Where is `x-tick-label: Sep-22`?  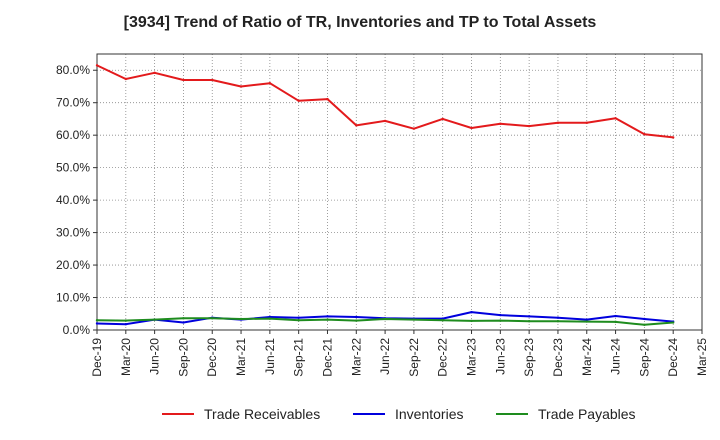
x-tick-label: Sep-22 is located at coordinates (414, 357).